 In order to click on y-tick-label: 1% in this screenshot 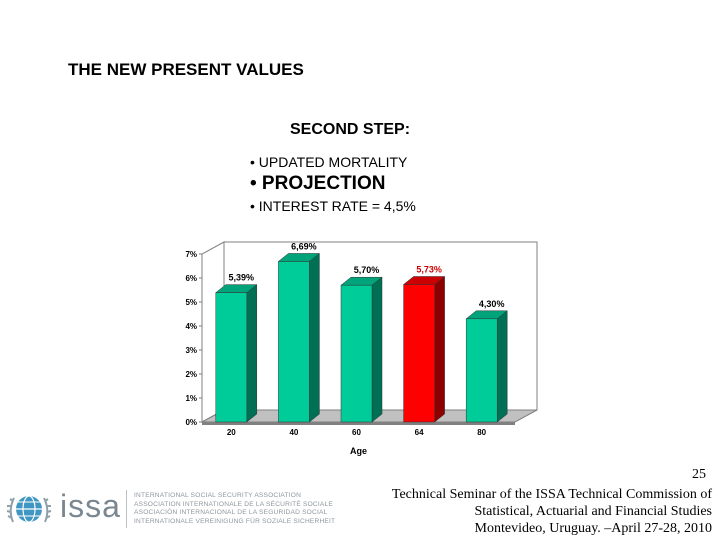, I will do `click(191, 398)`.